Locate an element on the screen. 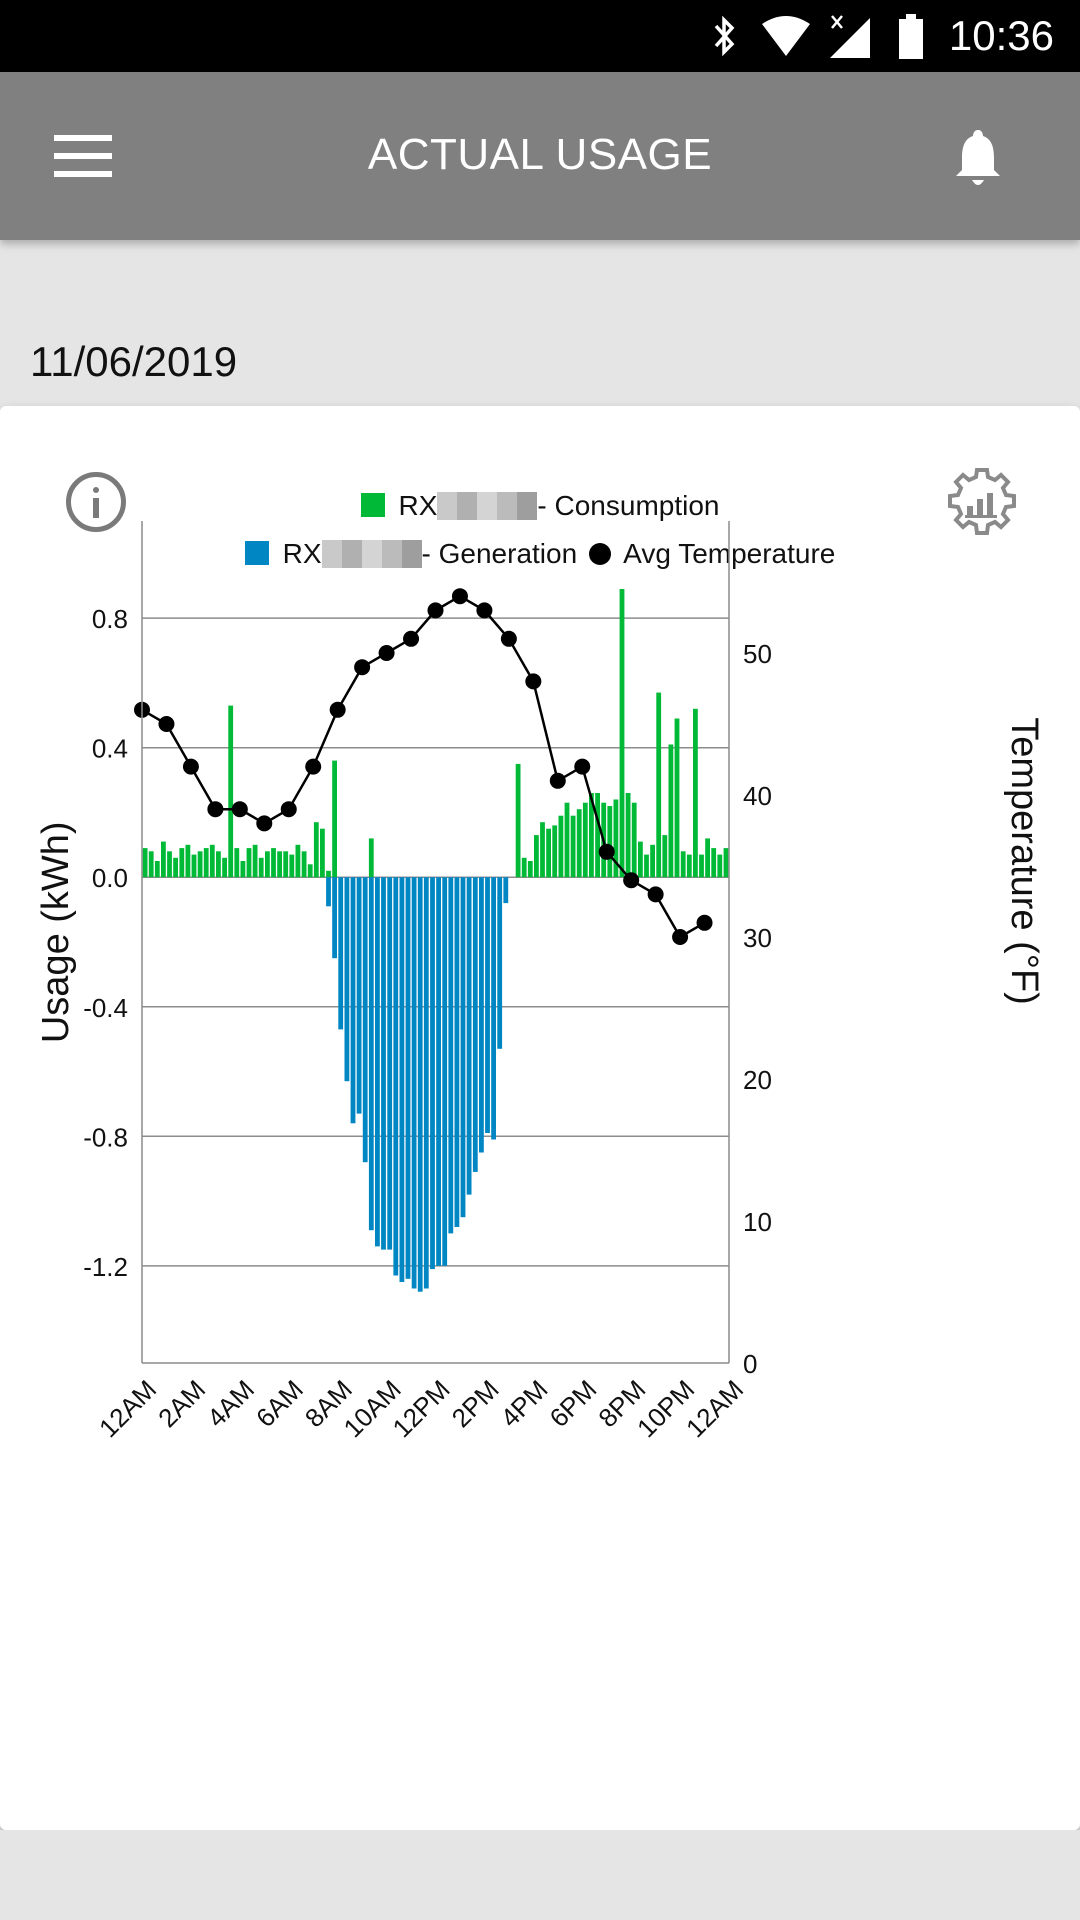  wifi-icon is located at coordinates (786, 36).